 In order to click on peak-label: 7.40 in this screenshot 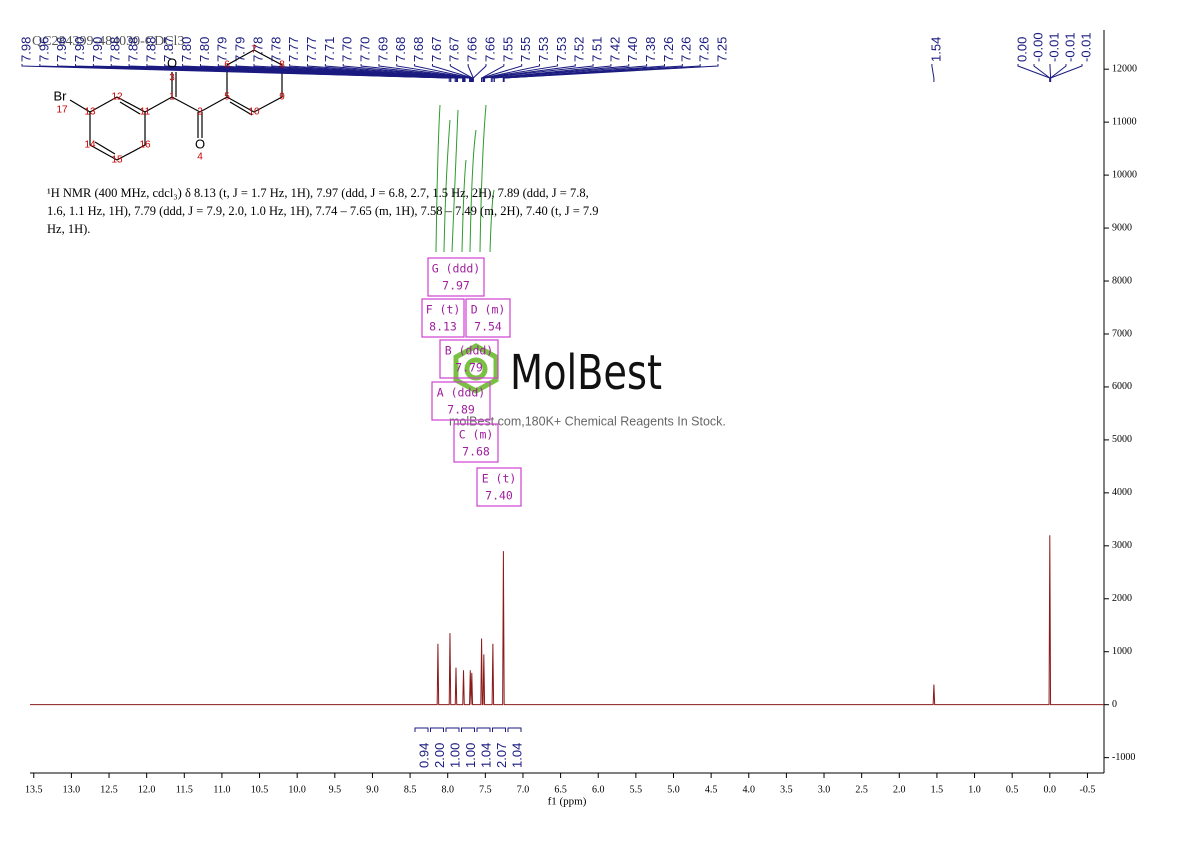, I will do `click(632, 49)`.